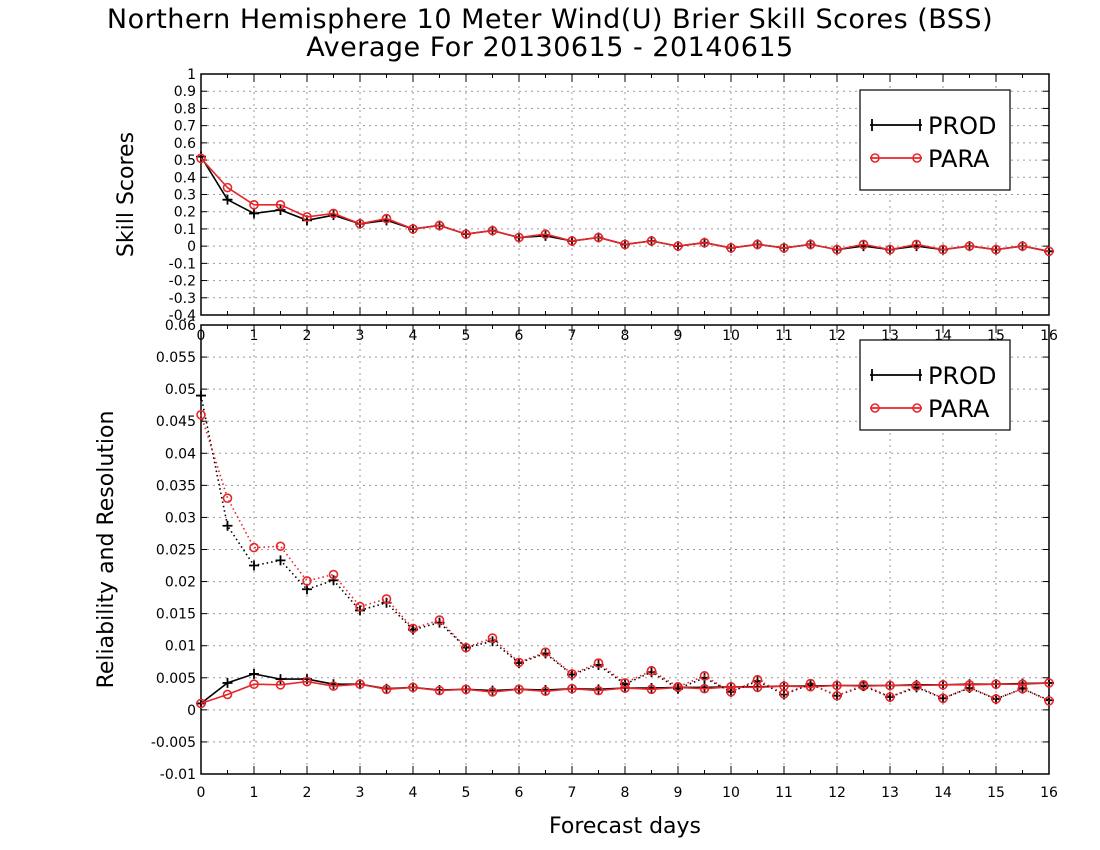 The image size is (1100, 850). Describe the element at coordinates (176, 679) in the screenshot. I see `y-tick-label: 0.005` at that location.